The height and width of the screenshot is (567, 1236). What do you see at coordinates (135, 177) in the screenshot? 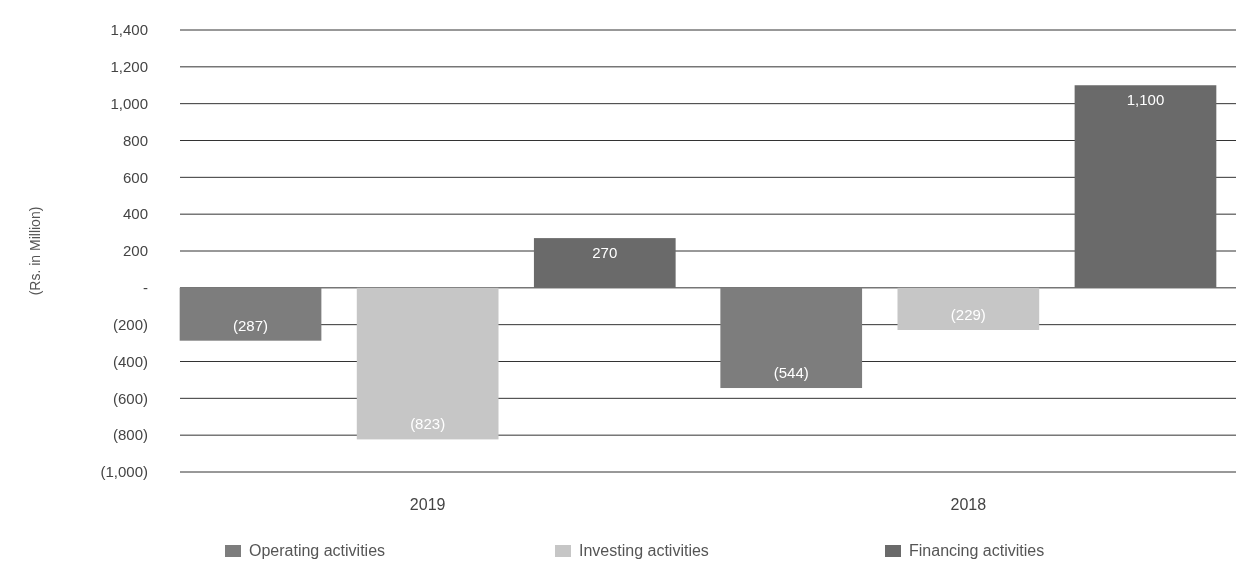
I see `y-tick-label: 600` at bounding box center [135, 177].